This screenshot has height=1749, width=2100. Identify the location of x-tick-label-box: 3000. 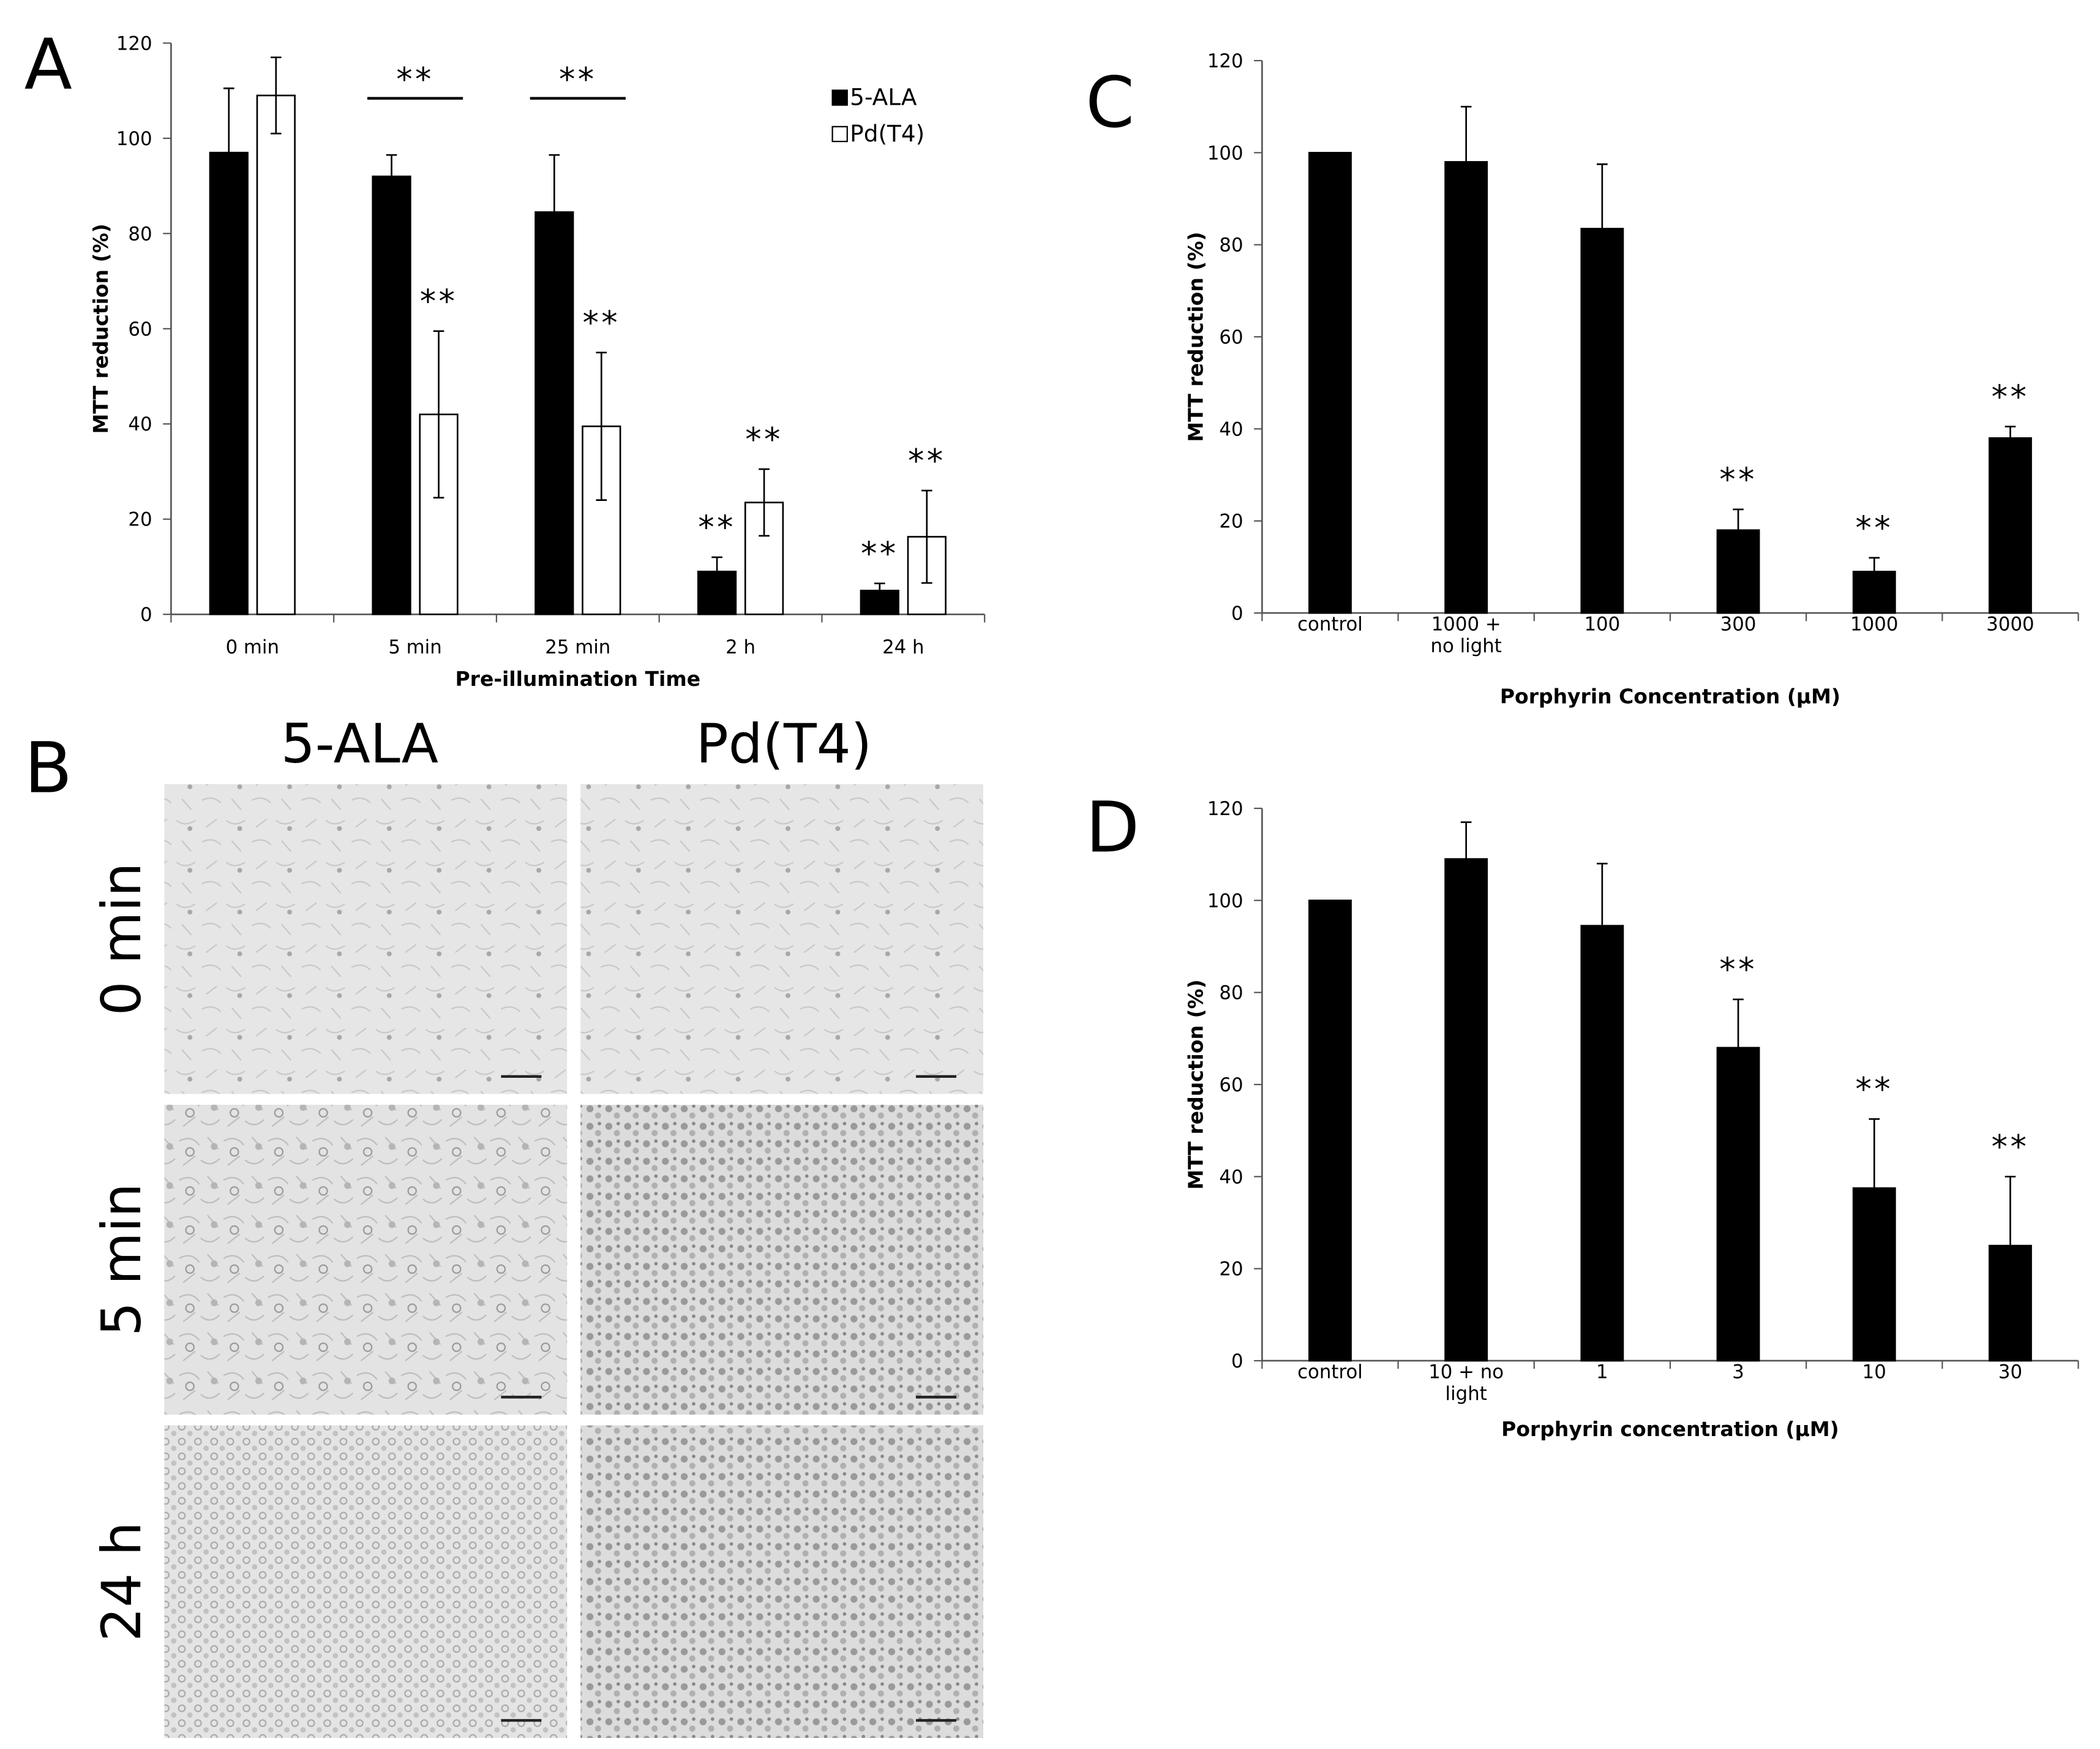
(2010, 625).